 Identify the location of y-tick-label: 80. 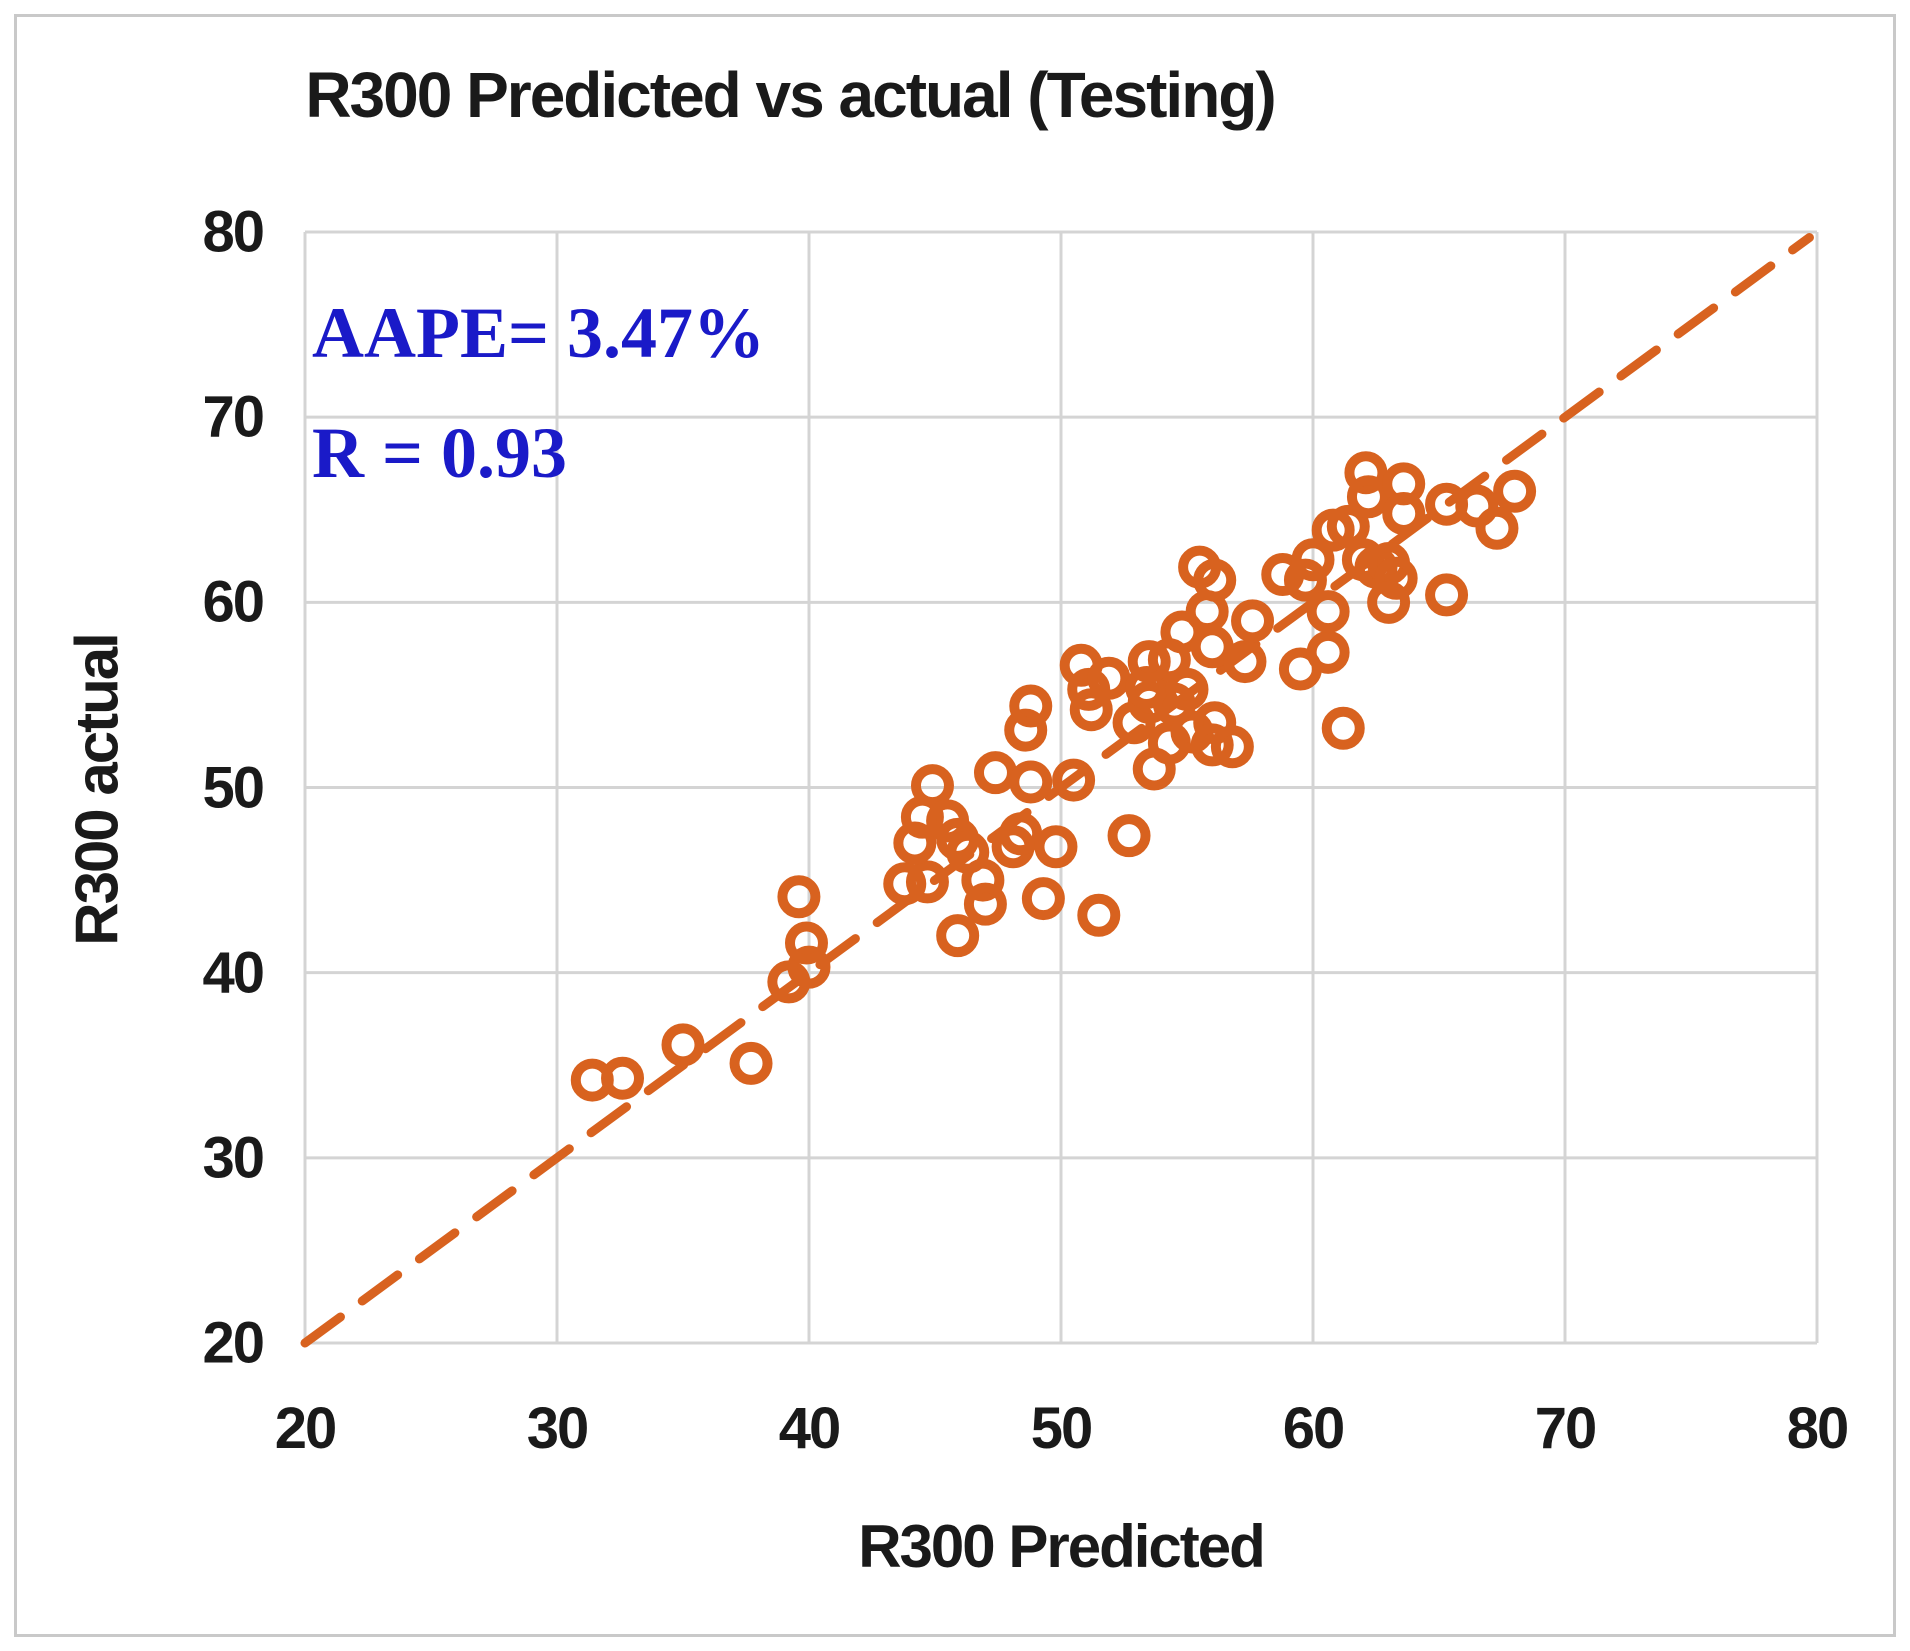
(233, 232).